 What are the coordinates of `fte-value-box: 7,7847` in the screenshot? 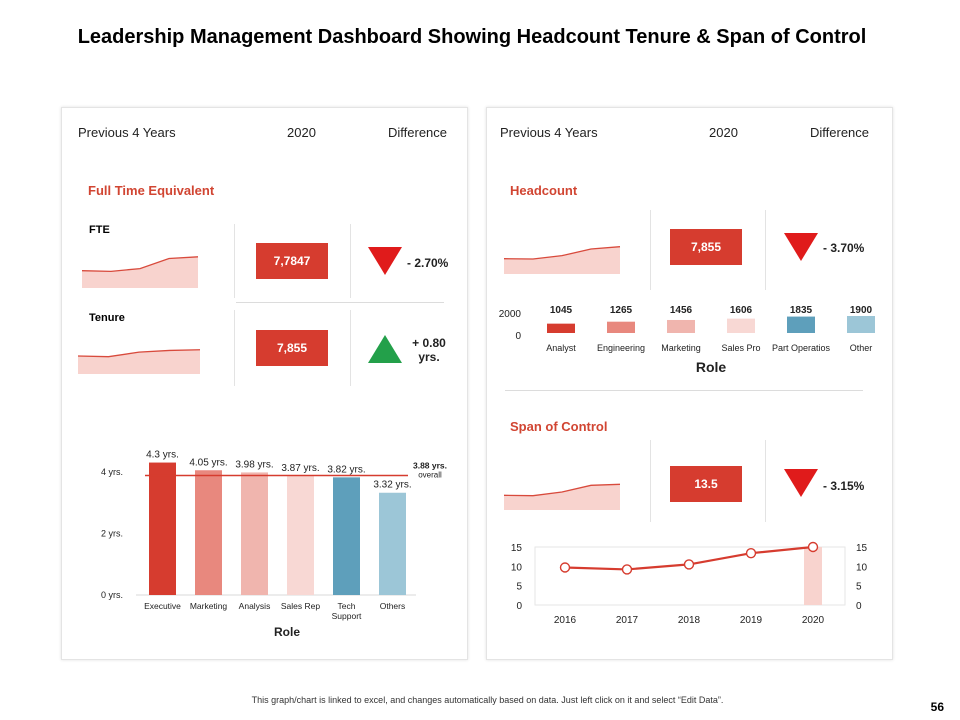 It's located at (292, 261).